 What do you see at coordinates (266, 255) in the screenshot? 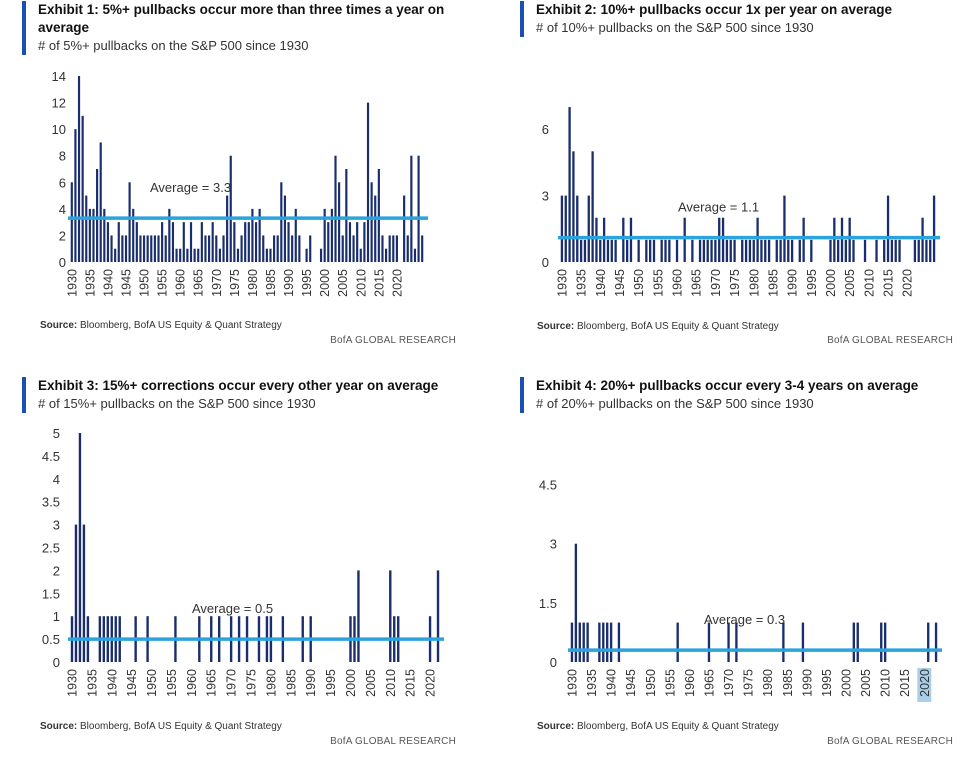
I see `bar-1984` at bounding box center [266, 255].